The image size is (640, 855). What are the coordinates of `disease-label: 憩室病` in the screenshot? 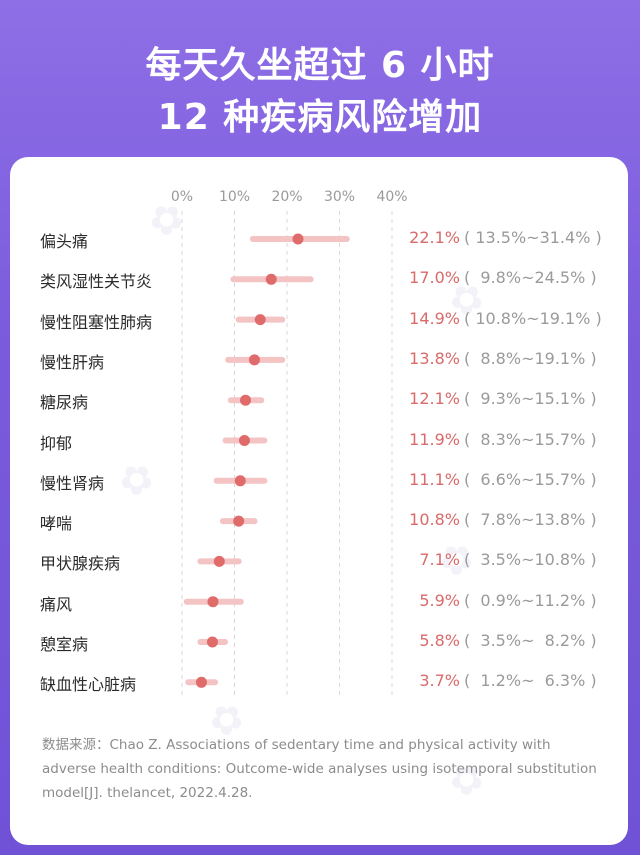 It's located at (64, 644).